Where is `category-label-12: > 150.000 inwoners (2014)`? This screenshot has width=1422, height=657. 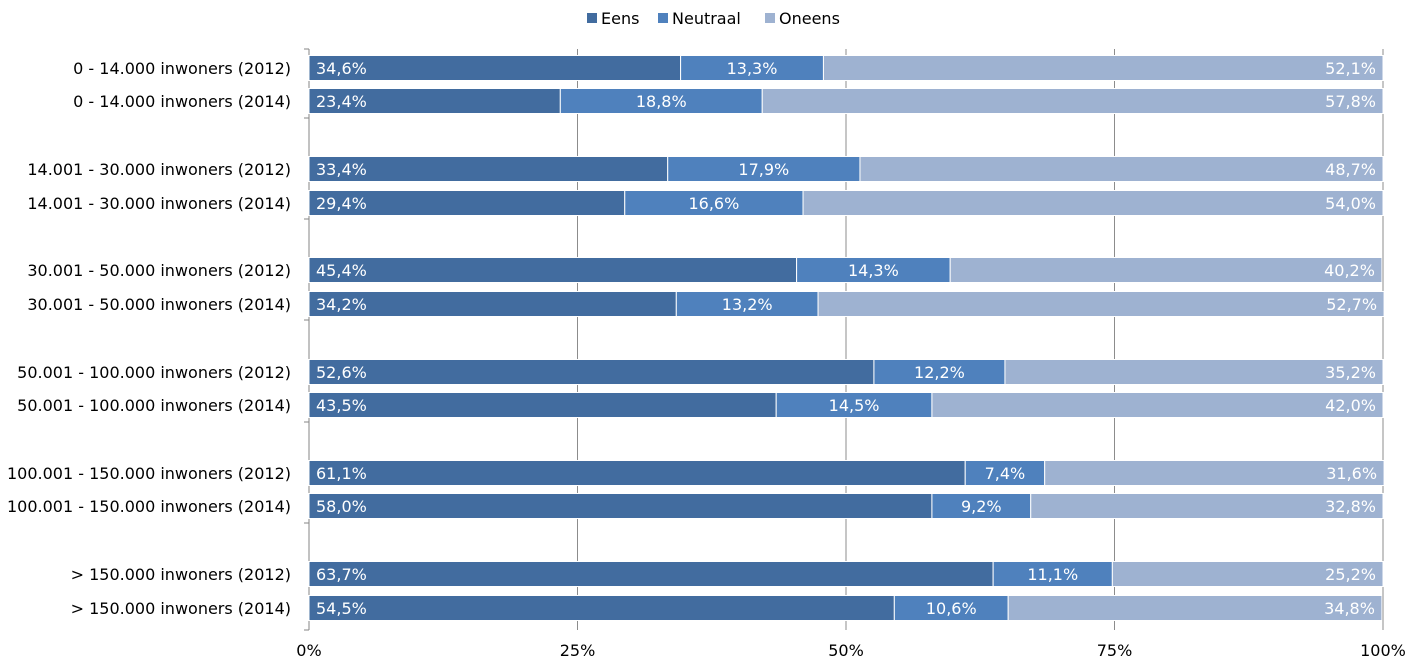 category-label-12: > 150.000 inwoners (2014) is located at coordinates (181, 608).